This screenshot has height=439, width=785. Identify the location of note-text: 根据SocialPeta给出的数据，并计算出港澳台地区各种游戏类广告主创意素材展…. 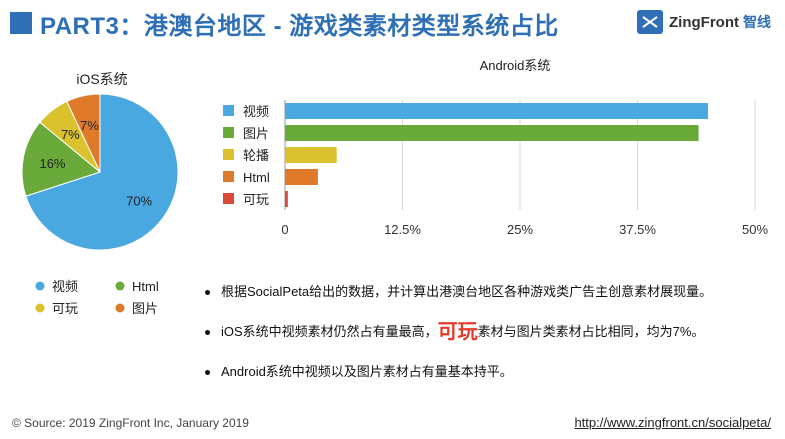
(467, 291).